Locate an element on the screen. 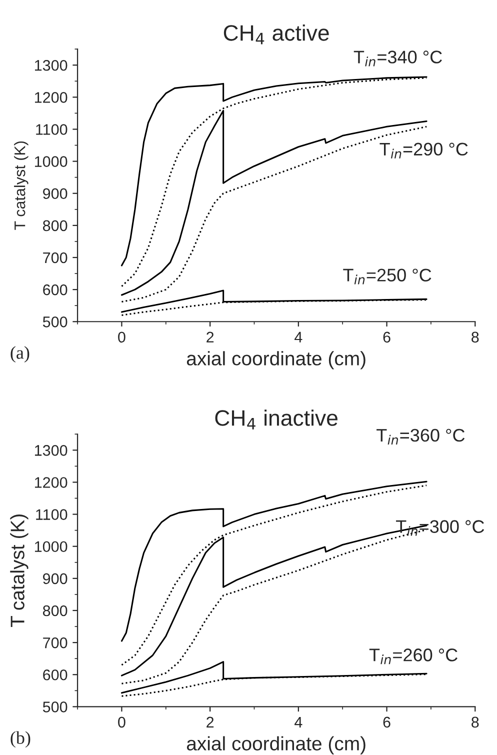 The height and width of the screenshot is (755, 497). annotation: T$_{in}$=250 °C is located at coordinates (387, 276).